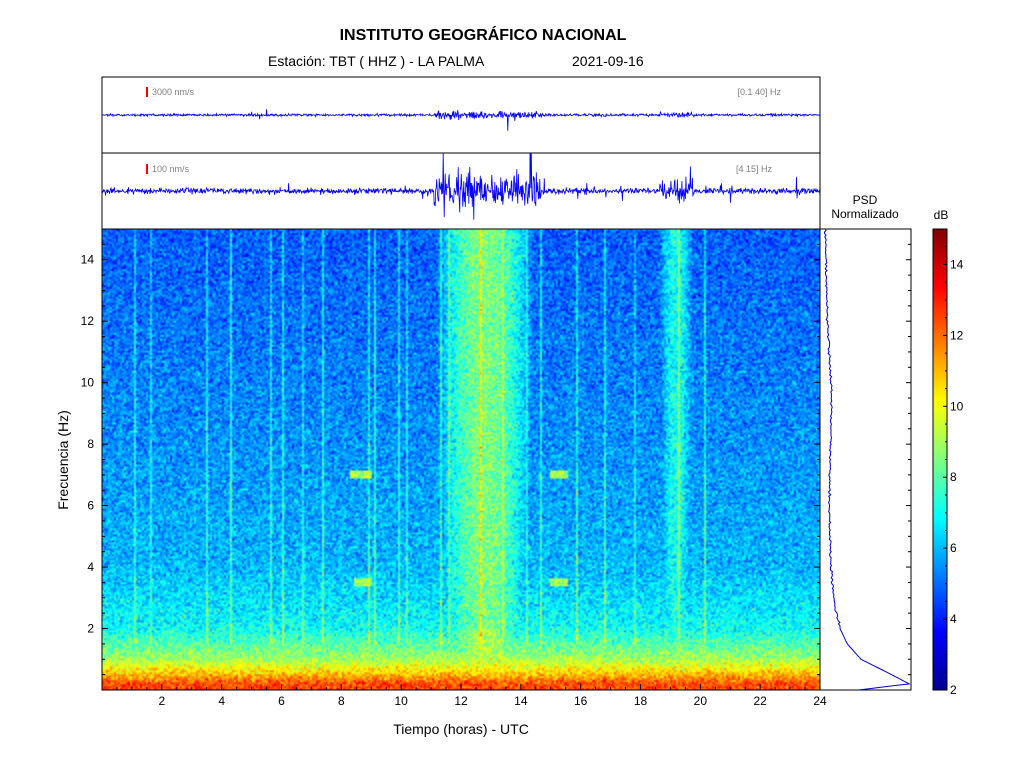 This screenshot has width=1025, height=768. Describe the element at coordinates (90, 629) in the screenshot. I see `y-tick-label: 2` at that location.